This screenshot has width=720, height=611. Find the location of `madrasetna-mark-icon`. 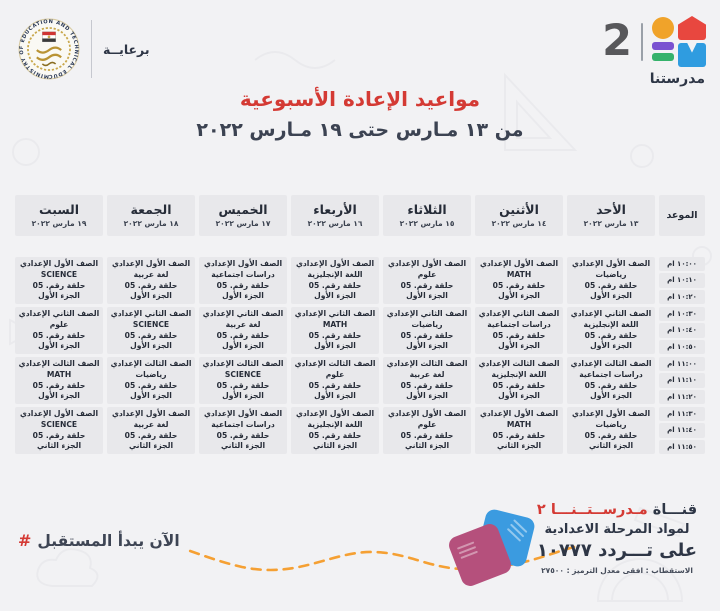

madrasetna-mark-icon is located at coordinates (679, 41).